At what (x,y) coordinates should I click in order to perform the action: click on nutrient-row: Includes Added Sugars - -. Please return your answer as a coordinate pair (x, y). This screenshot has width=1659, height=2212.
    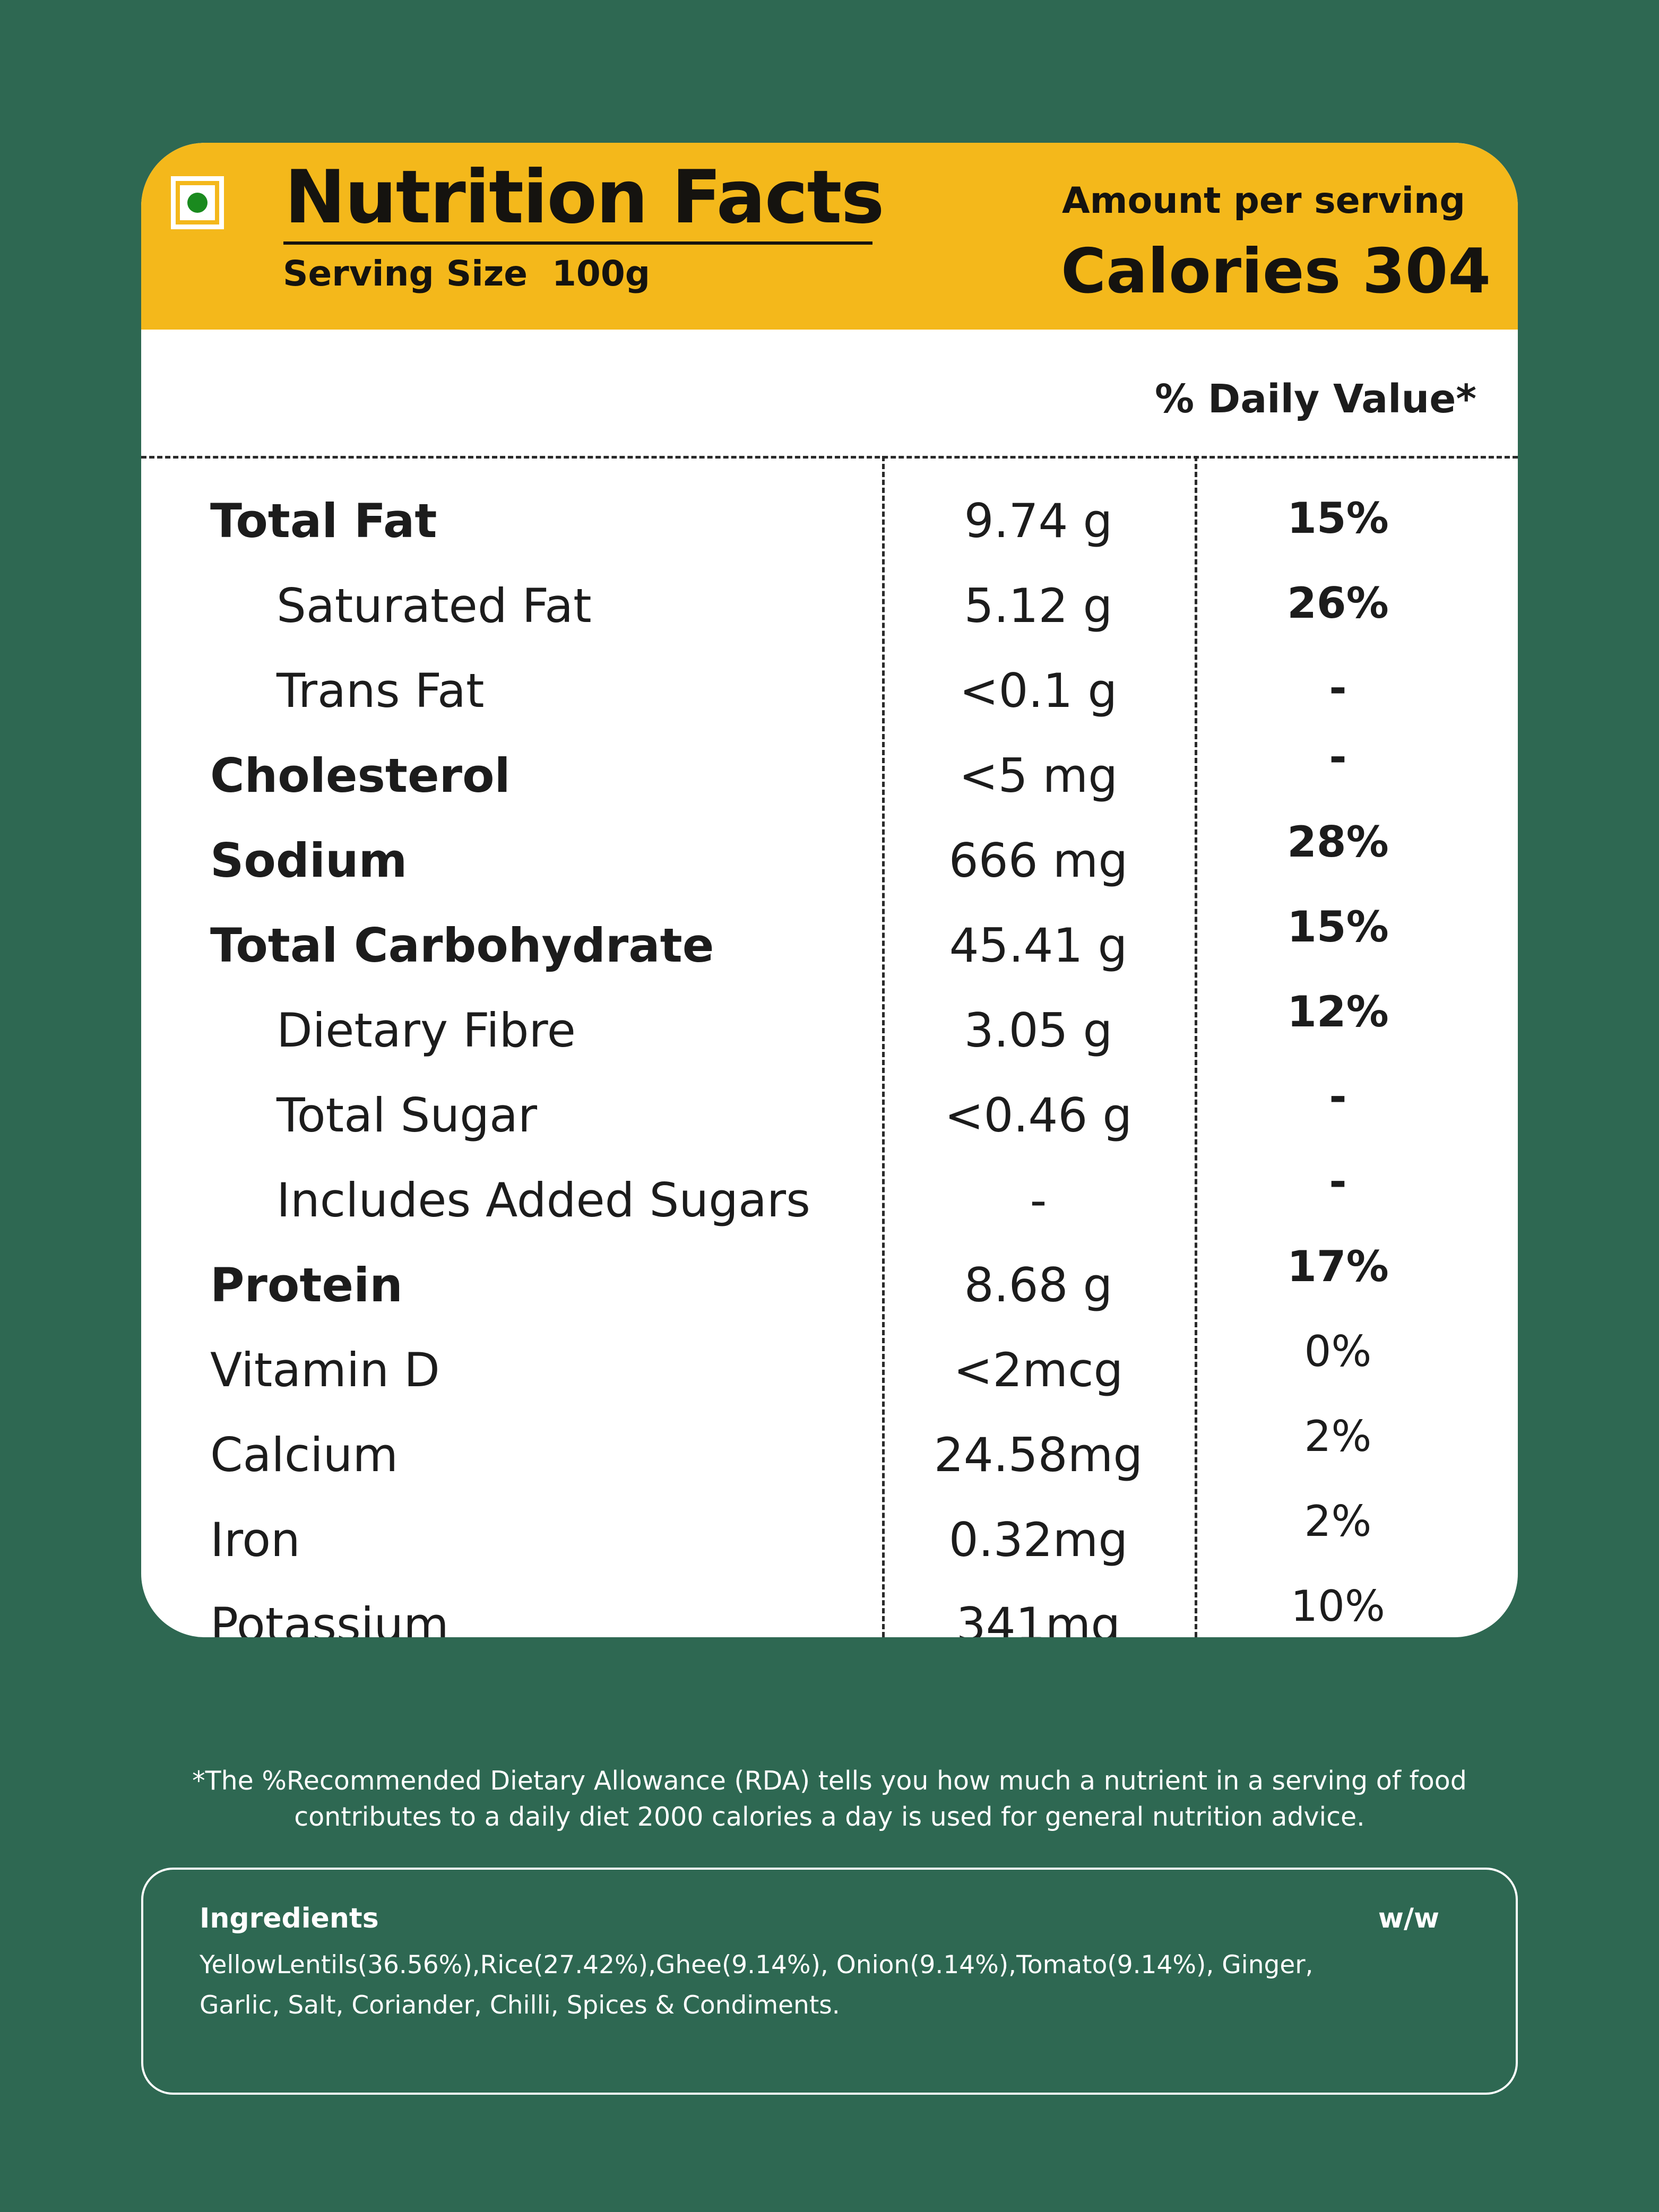
    Looking at the image, I should click on (829, 1207).